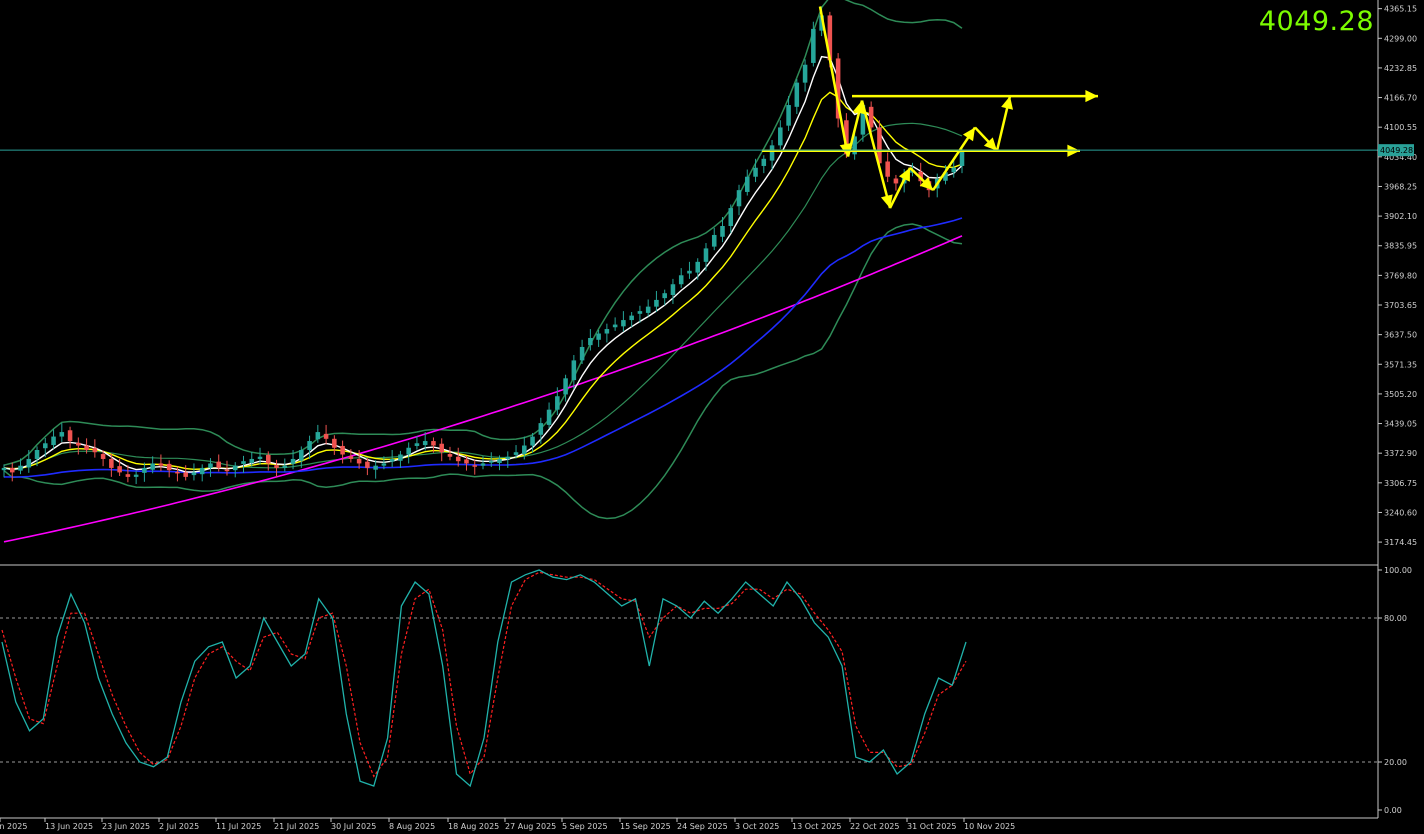 Image resolution: width=1424 pixels, height=834 pixels. I want to click on time-axis-label: 30 Jul 2025, so click(353, 826).